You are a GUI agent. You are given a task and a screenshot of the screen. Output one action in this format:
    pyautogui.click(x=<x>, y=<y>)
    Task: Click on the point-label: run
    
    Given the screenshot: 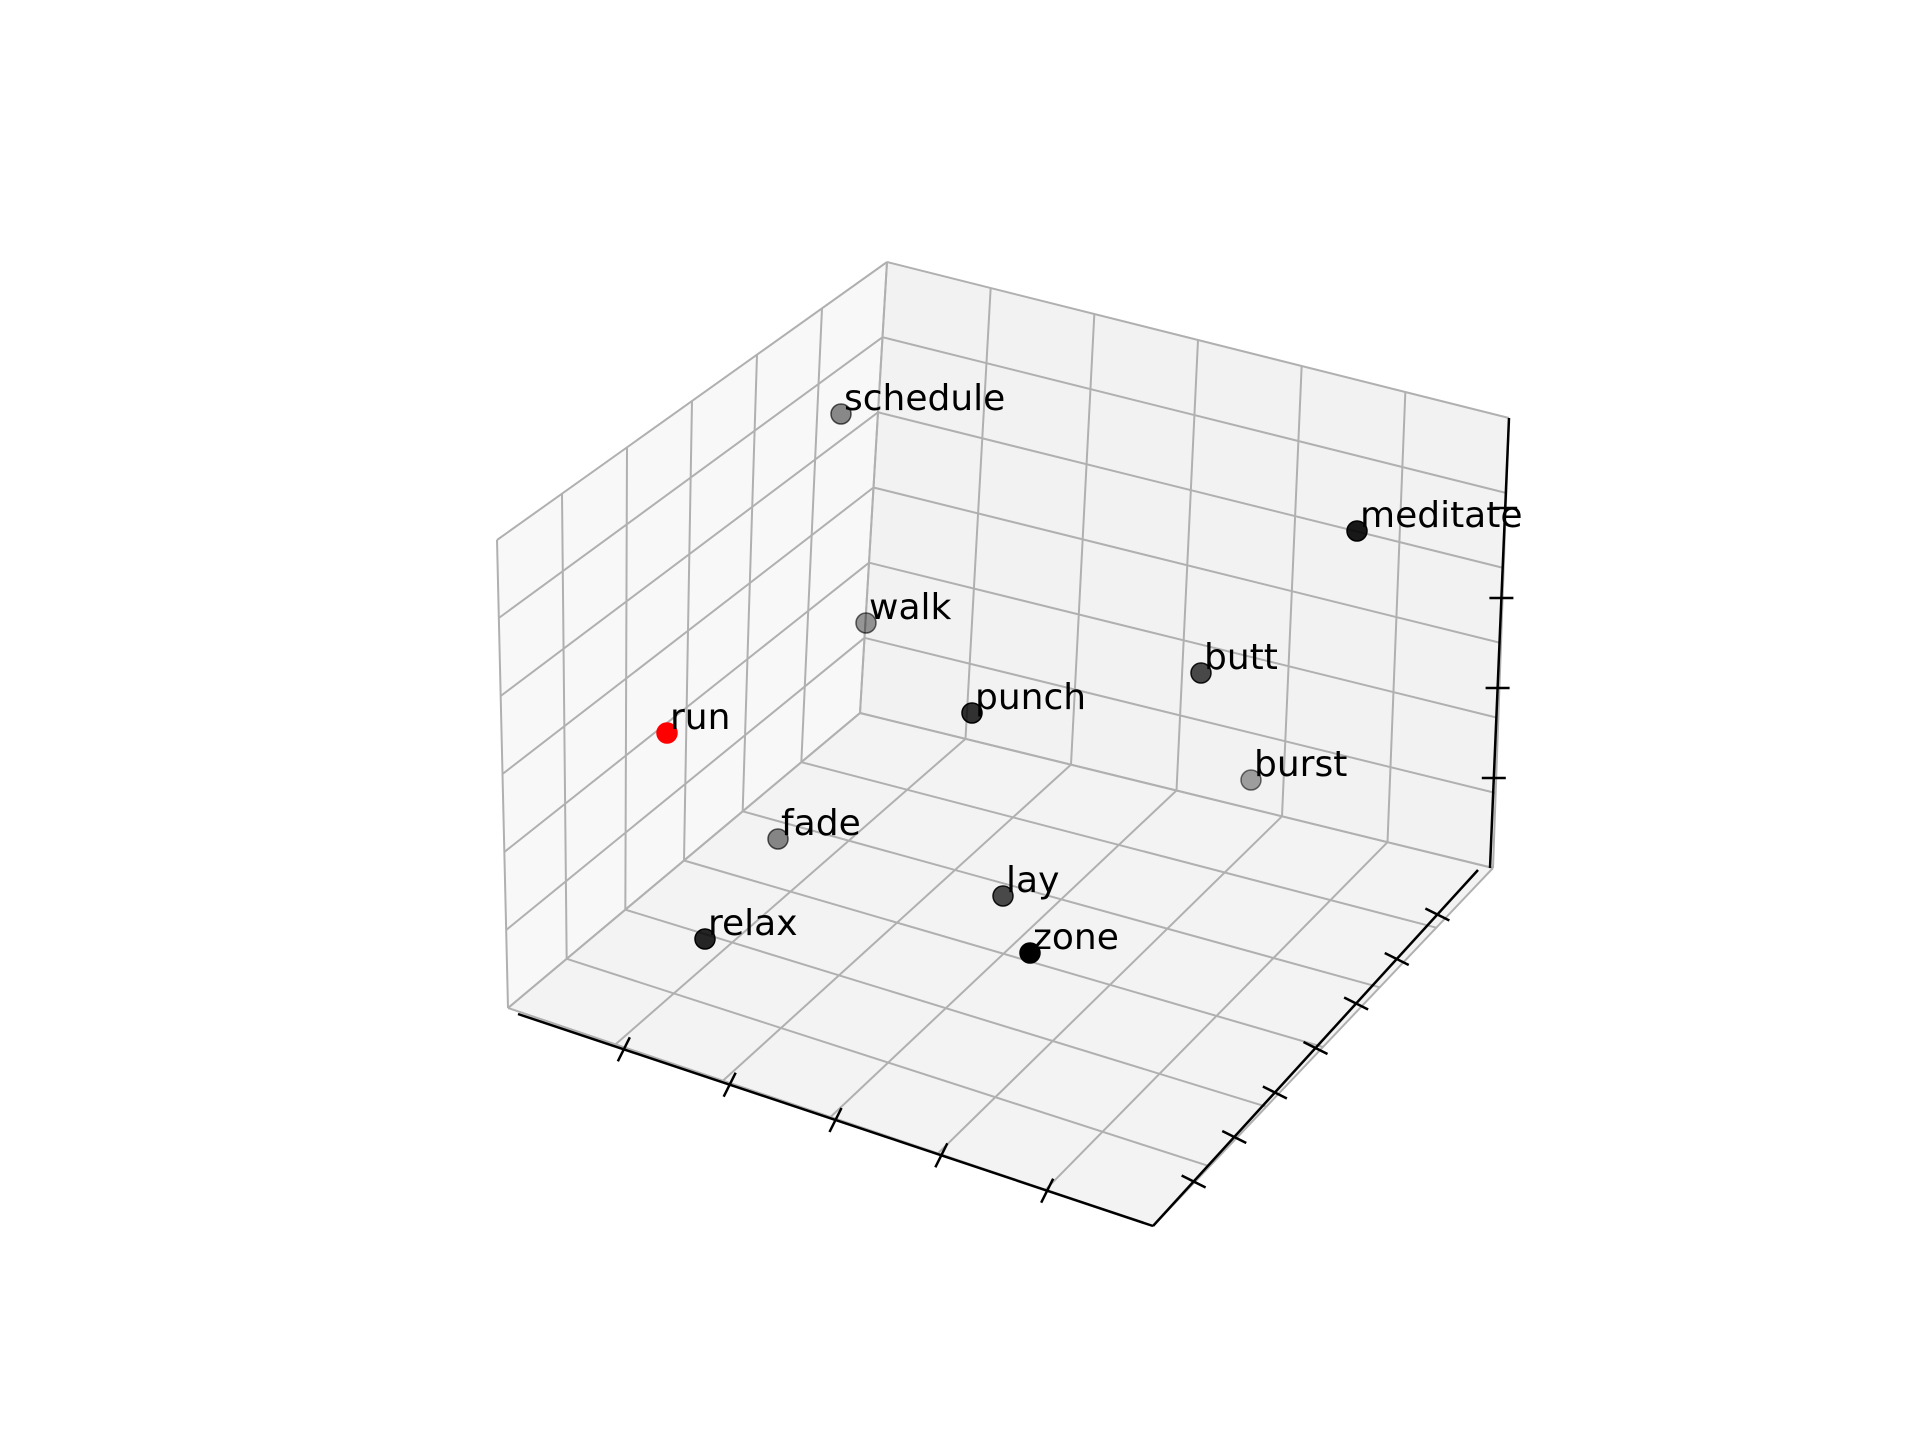 What is the action you would take?
    pyautogui.click(x=700, y=717)
    